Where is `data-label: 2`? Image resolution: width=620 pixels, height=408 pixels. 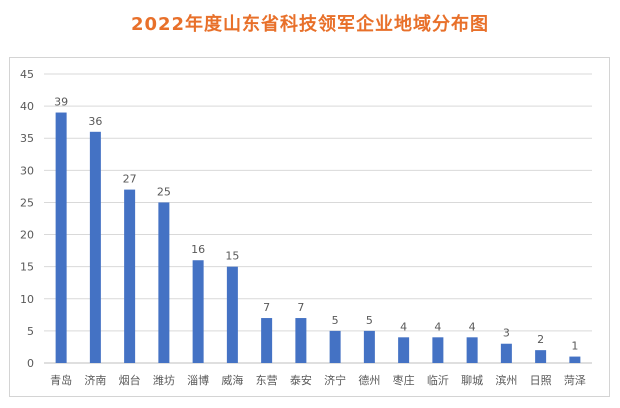 data-label: 2 is located at coordinates (540, 339).